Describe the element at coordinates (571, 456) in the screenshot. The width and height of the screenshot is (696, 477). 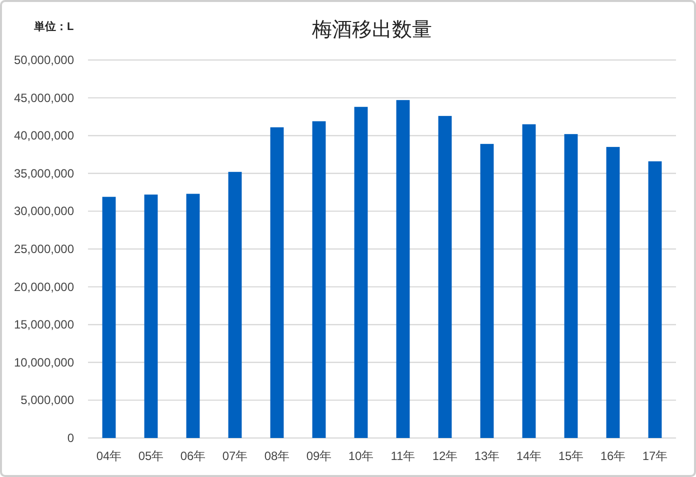
I see `x-tick-label: 15年` at that location.